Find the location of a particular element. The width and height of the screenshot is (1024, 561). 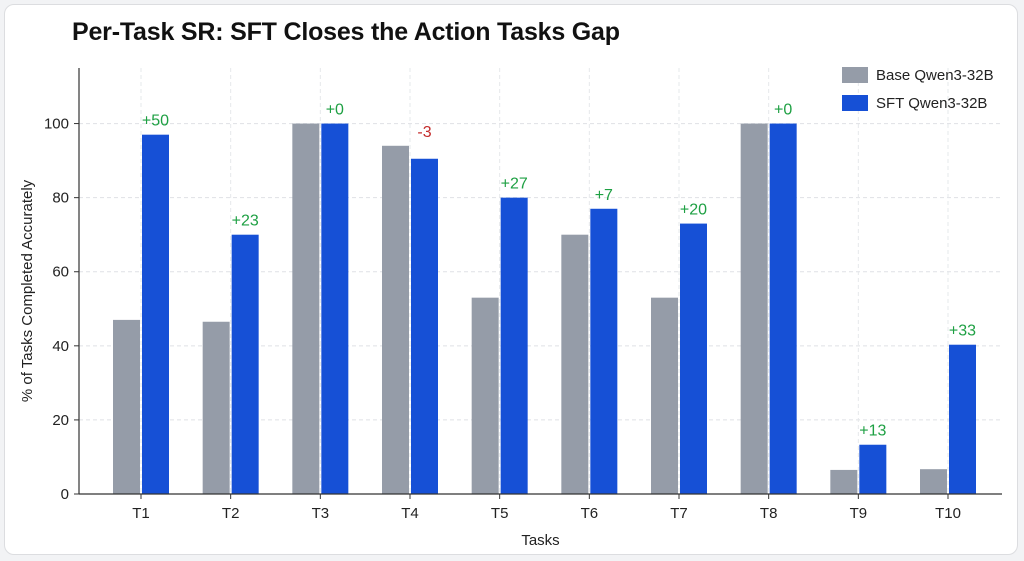

delta-label: +20 is located at coordinates (693, 210).